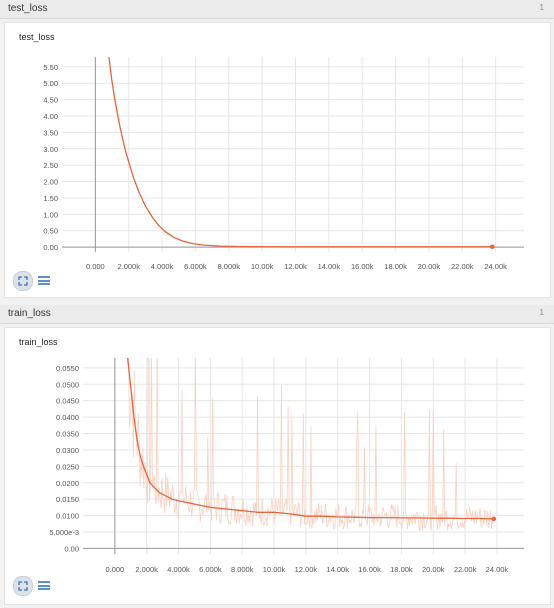 The height and width of the screenshot is (608, 554). What do you see at coordinates (28, 8) in the screenshot?
I see `card-title: test_loss` at bounding box center [28, 8].